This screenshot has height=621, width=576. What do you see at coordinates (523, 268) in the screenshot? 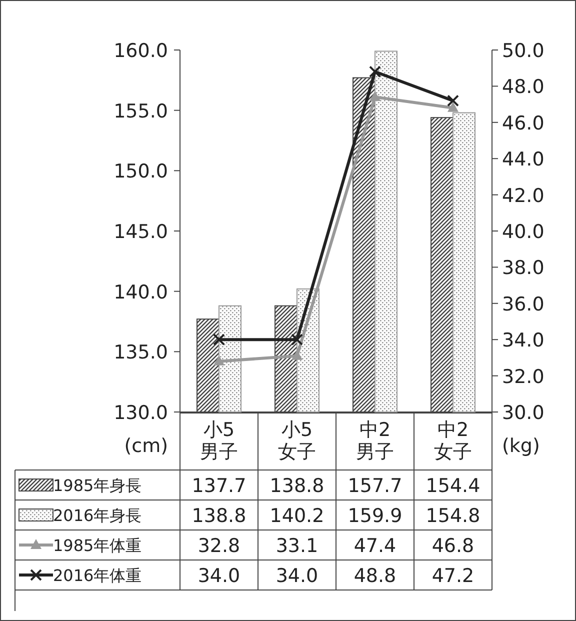
I see `y2-tick-label: 38.0` at bounding box center [523, 268].